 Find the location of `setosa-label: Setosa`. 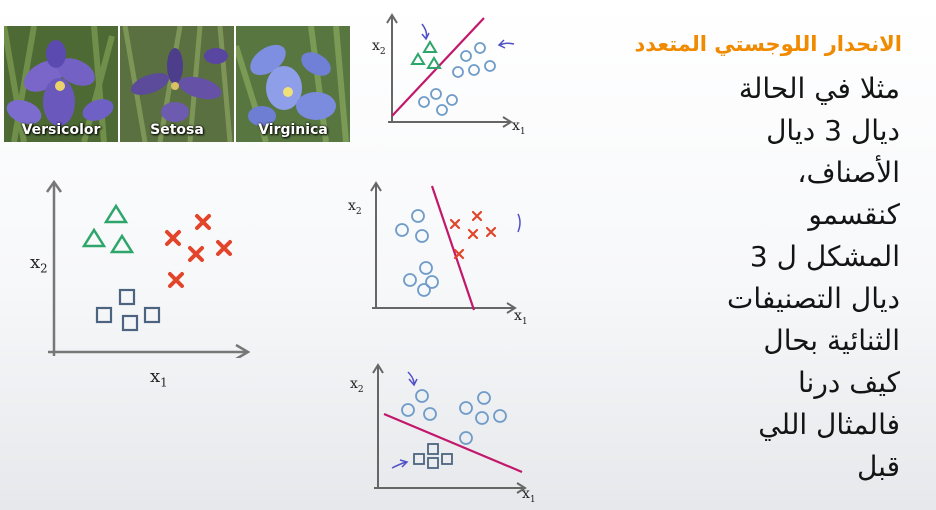

setosa-label: Setosa is located at coordinates (177, 130).